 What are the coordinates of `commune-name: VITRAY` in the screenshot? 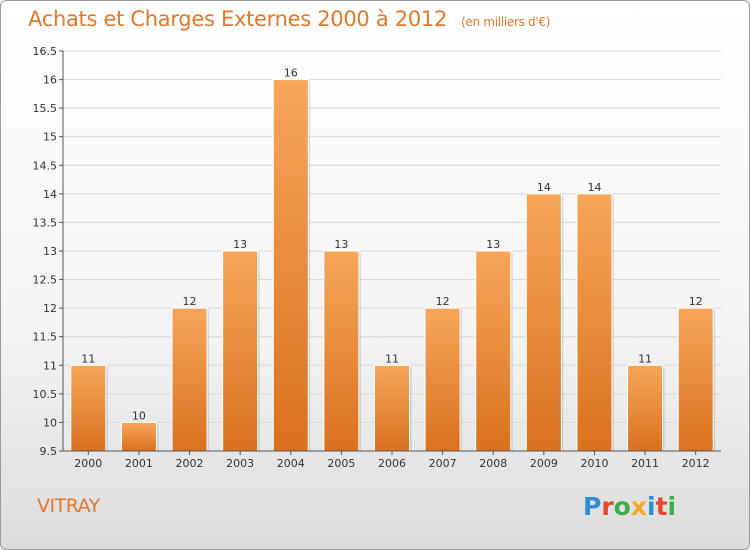 It's located at (68, 506).